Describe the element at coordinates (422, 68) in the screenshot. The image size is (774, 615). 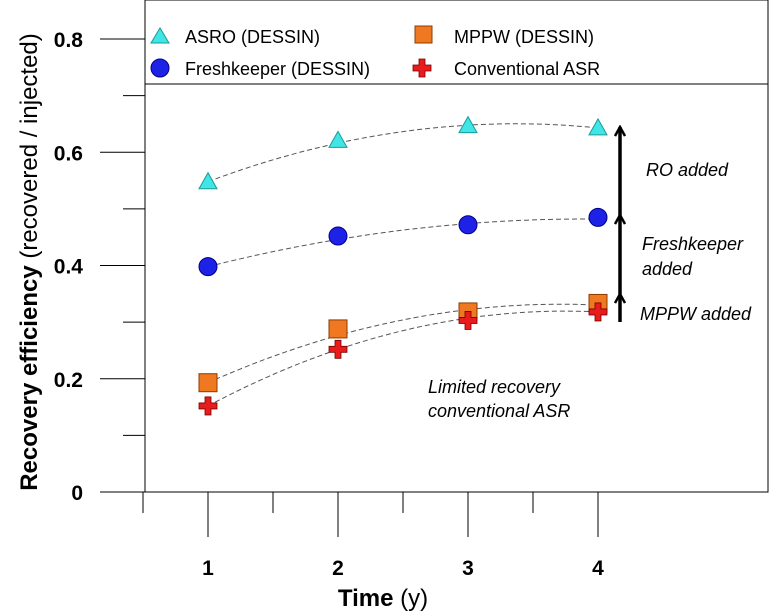
I see `legend-cross-icon` at that location.